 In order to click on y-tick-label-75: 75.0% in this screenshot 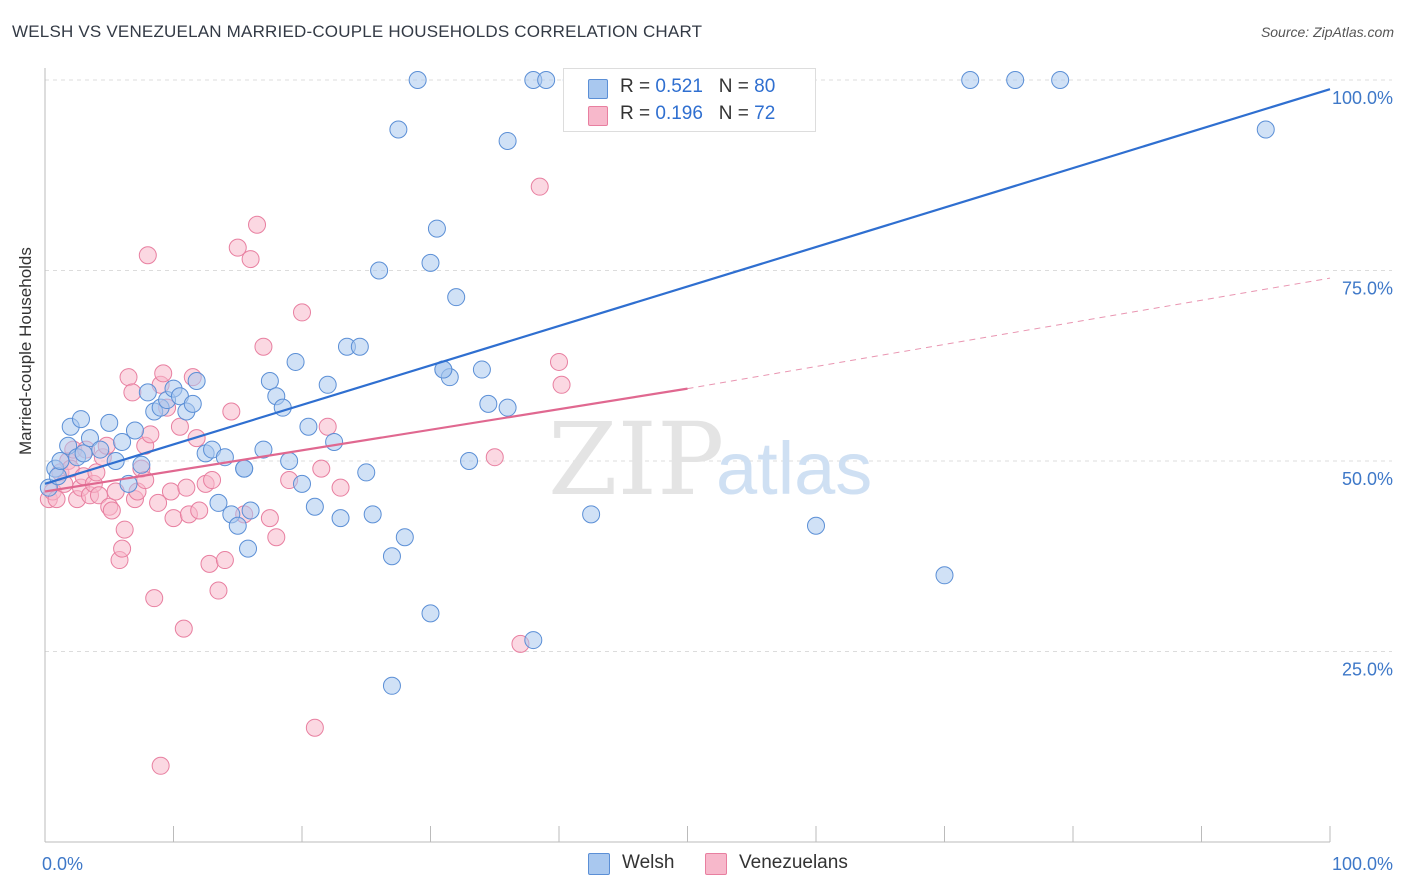, I will do `click(1367, 289)`.